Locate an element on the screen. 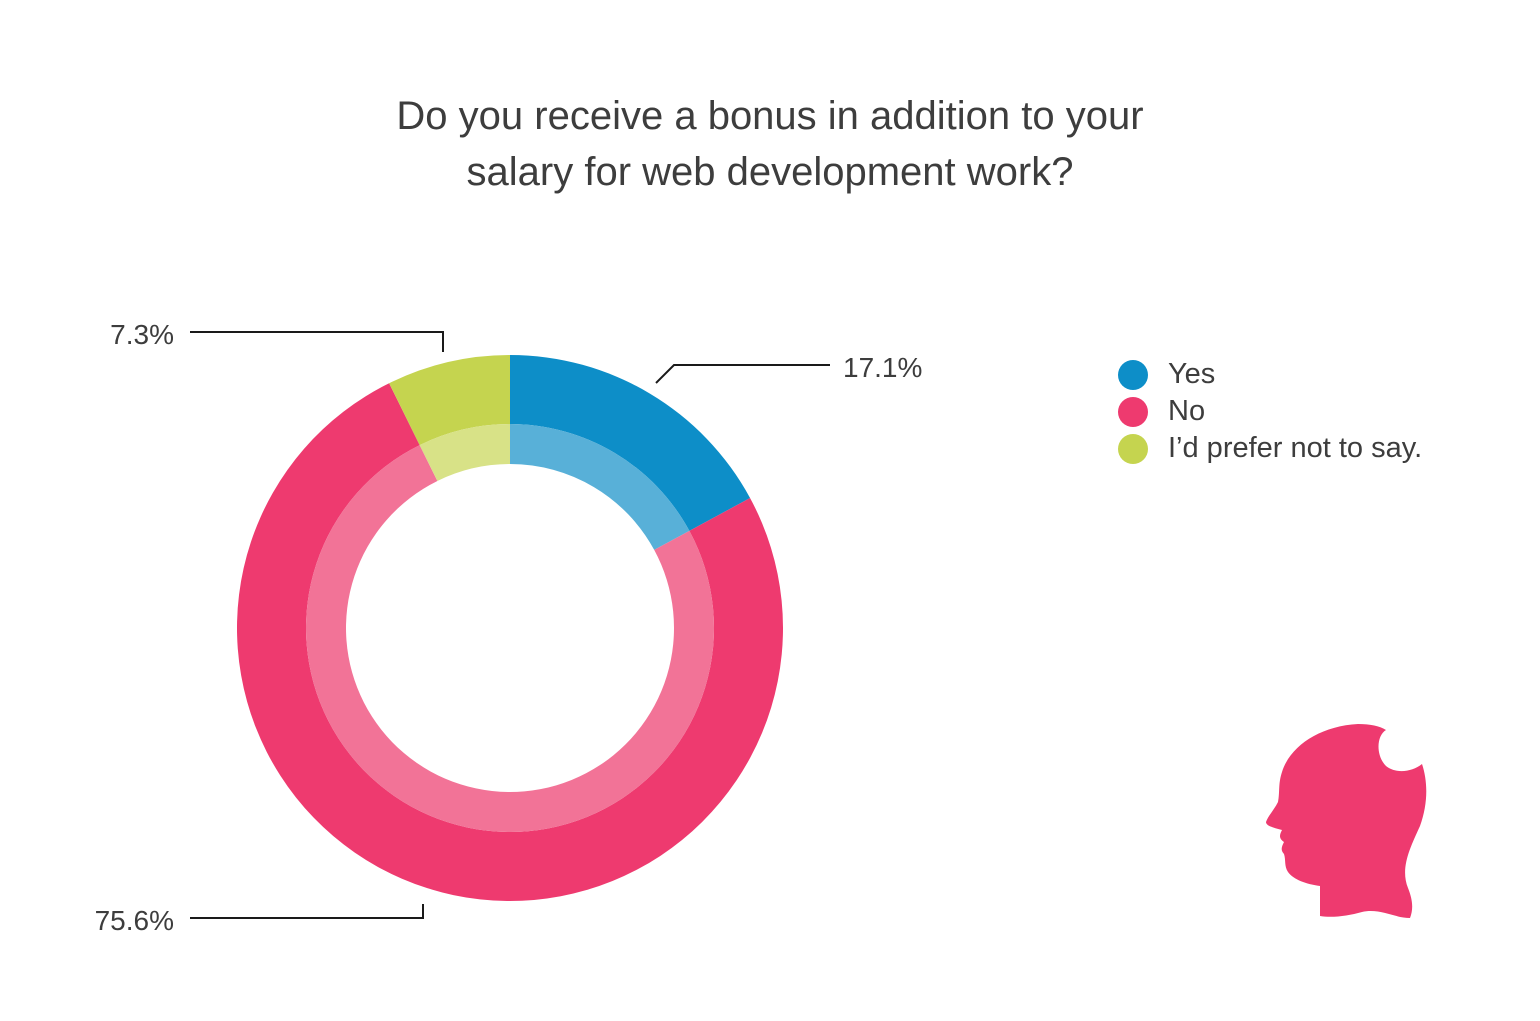  legend-item-yes: Yes is located at coordinates (1270, 374).